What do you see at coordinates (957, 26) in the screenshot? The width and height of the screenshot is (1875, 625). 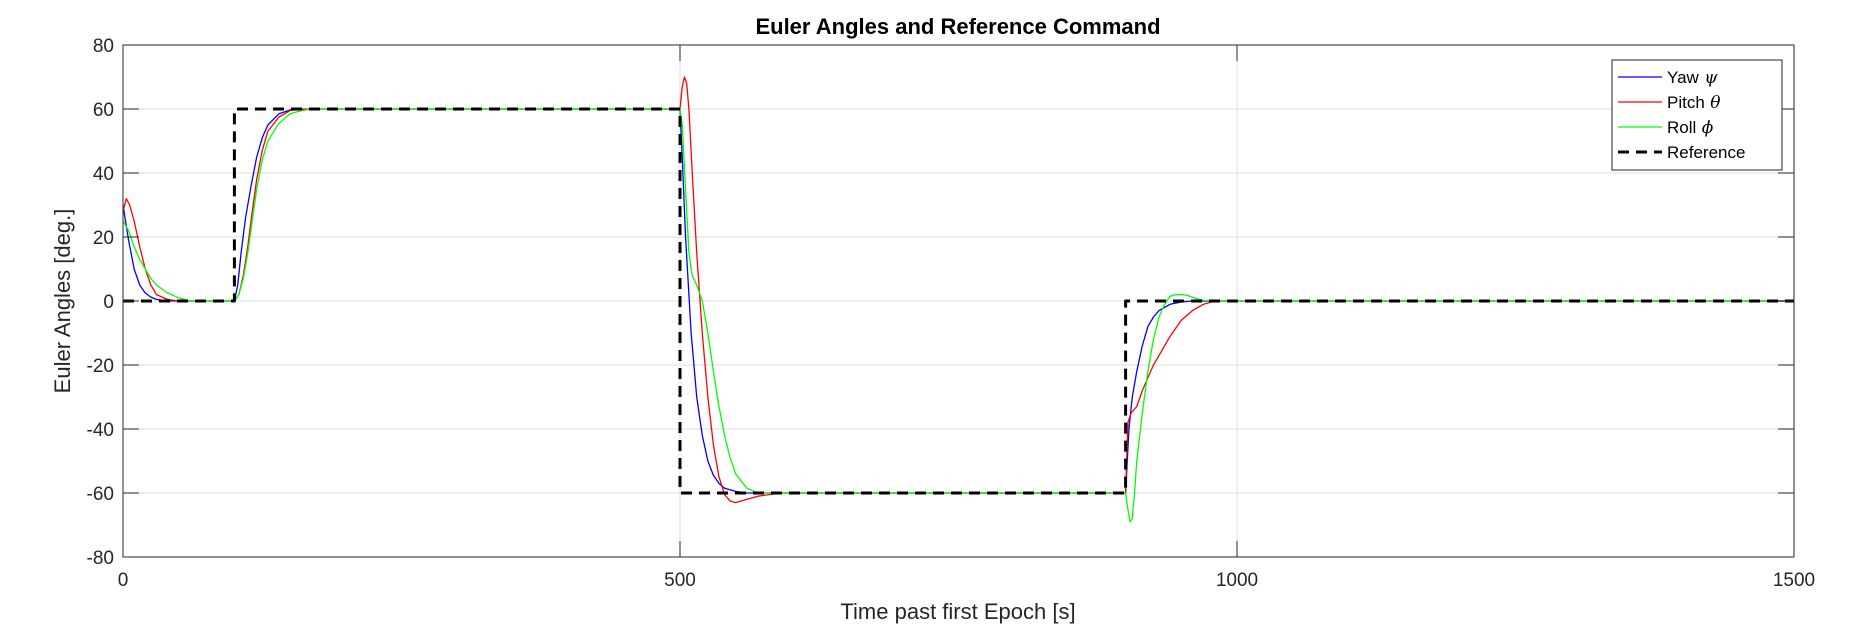 I see `chart-title: Euler Angles and Reference Command` at bounding box center [957, 26].